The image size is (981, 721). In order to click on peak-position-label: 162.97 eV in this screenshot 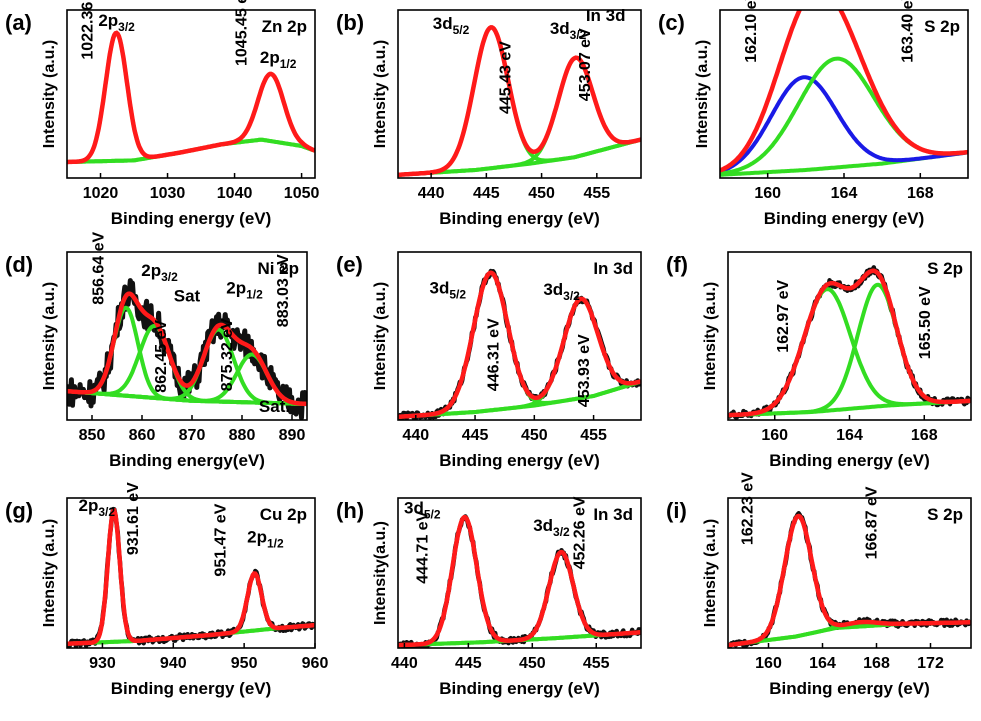, I will do `click(783, 316)`.